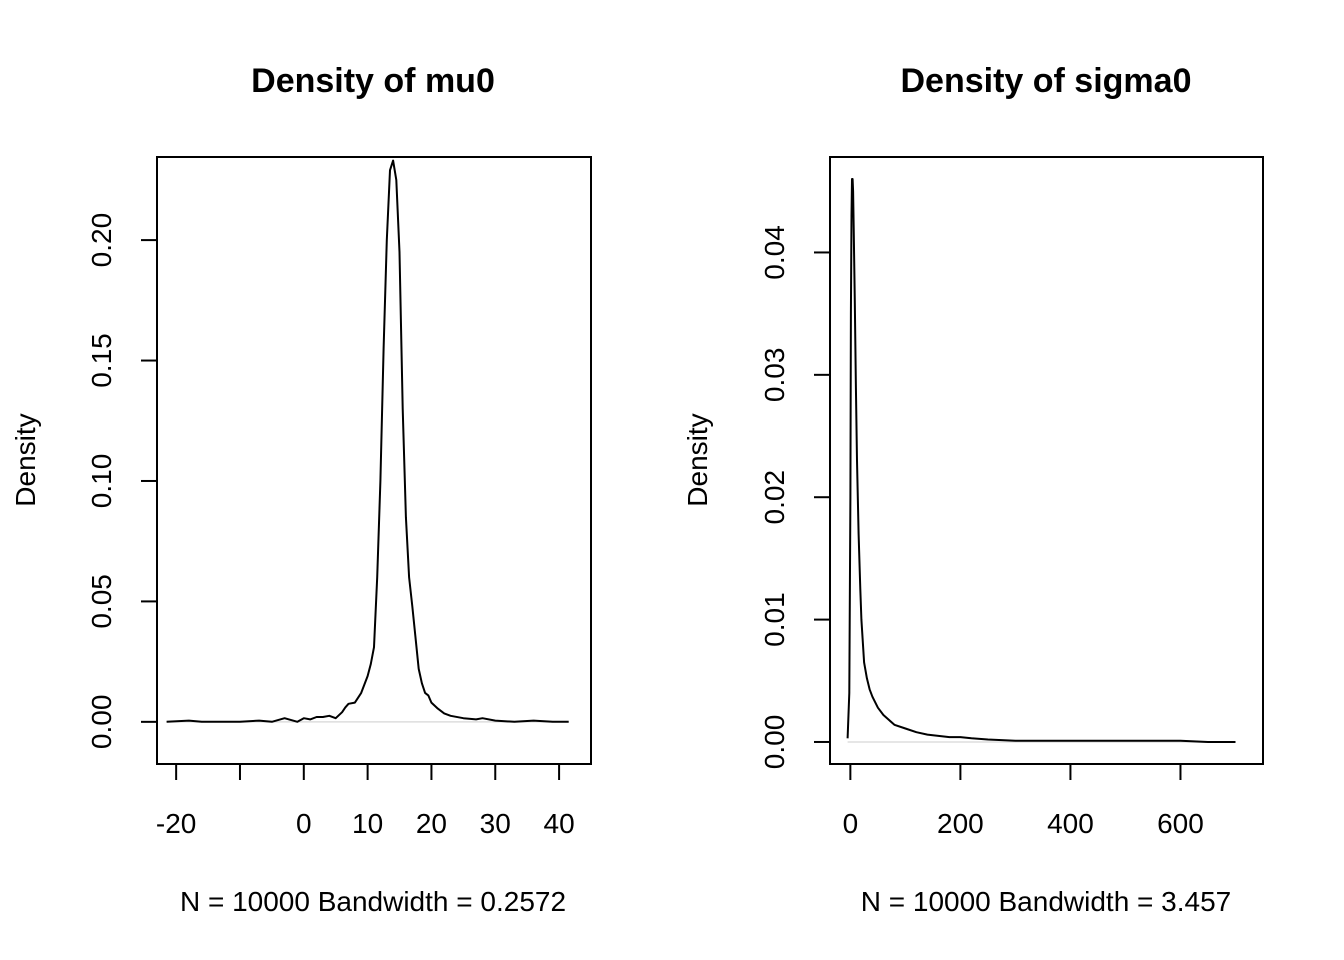 This screenshot has width=1344, height=960. I want to click on x-tick-label: -20, so click(176, 823).